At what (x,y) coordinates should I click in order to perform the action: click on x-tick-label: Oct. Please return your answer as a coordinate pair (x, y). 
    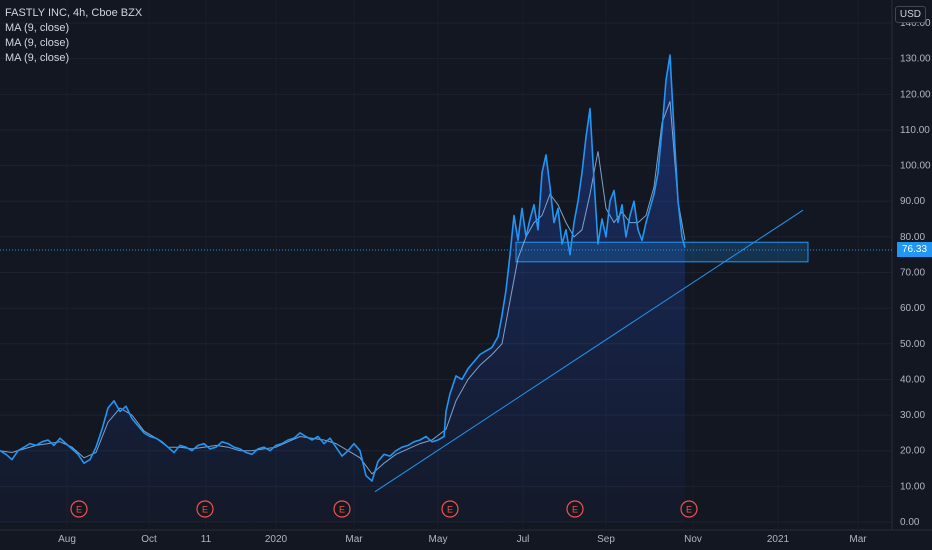
    Looking at the image, I should click on (149, 539).